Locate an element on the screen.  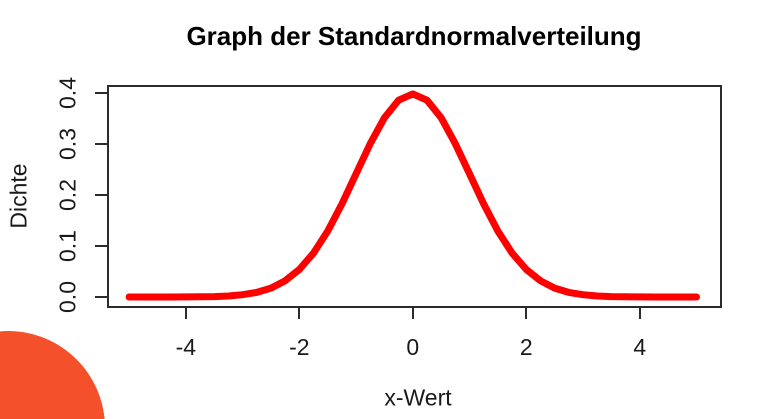
x-axis-tick-label: -2 is located at coordinates (299, 347).